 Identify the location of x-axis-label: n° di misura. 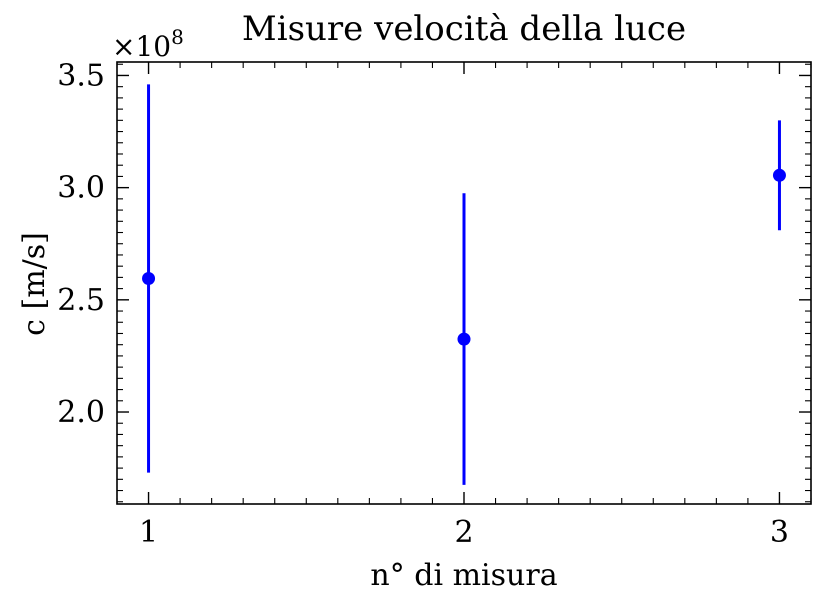
(463, 575).